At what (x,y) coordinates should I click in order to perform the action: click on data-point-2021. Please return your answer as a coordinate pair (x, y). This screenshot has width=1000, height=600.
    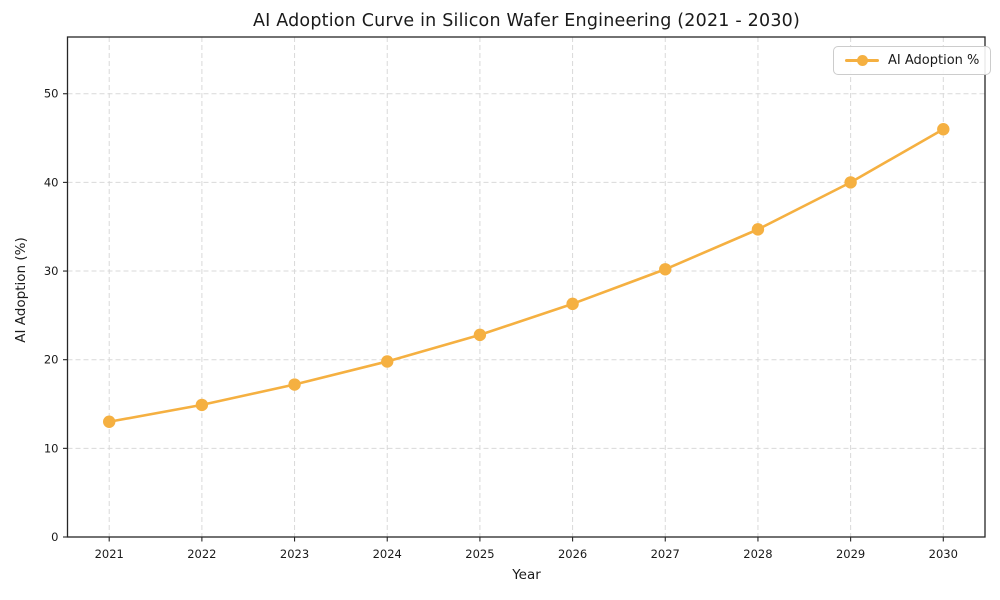
    Looking at the image, I should click on (109, 421).